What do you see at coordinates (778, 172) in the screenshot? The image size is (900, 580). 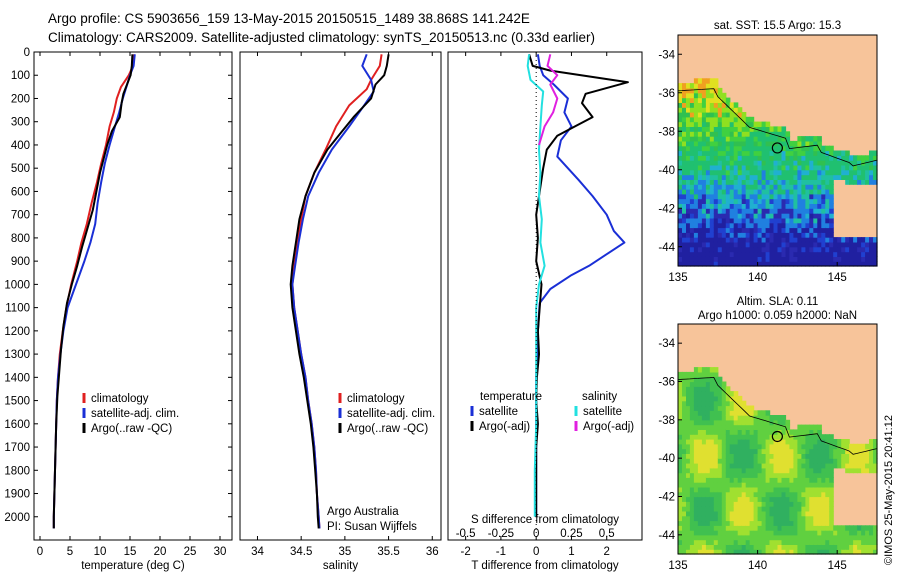 I see `map-cells` at bounding box center [778, 172].